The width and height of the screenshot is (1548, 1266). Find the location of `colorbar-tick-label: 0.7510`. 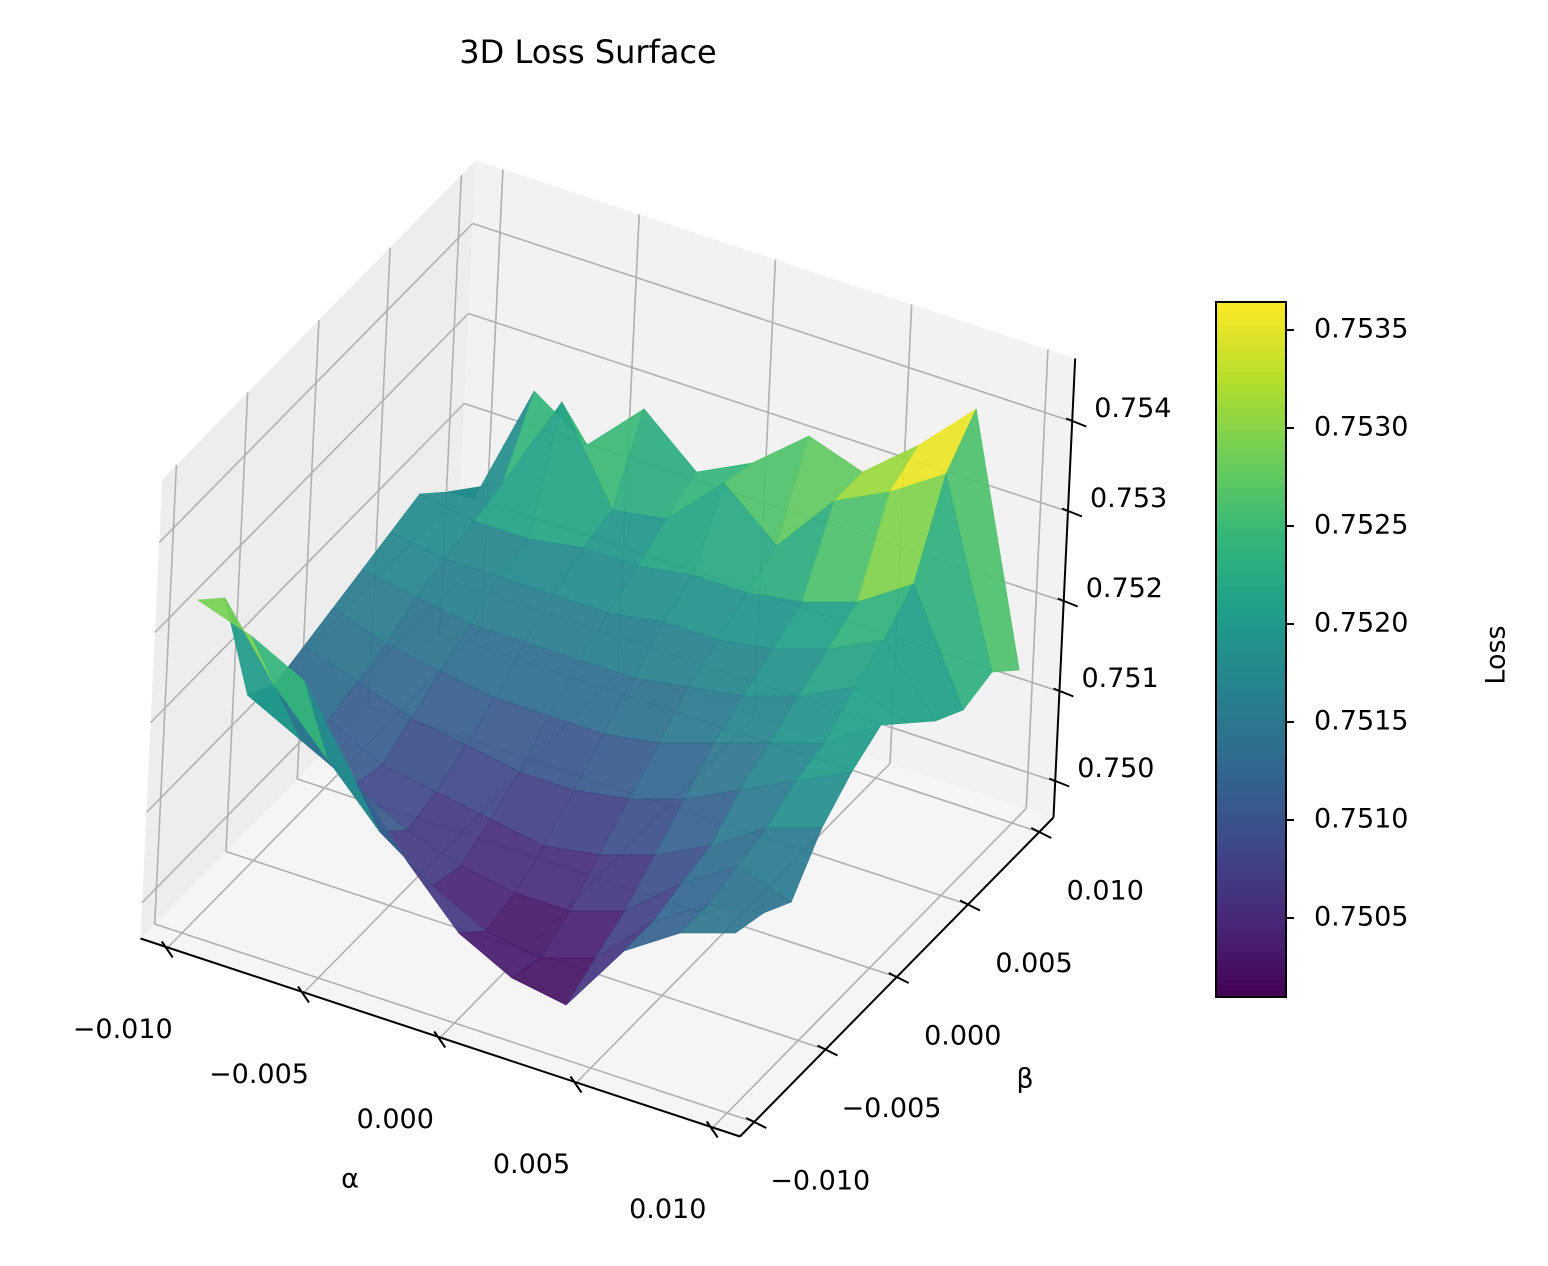

colorbar-tick-label: 0.7510 is located at coordinates (1361, 819).